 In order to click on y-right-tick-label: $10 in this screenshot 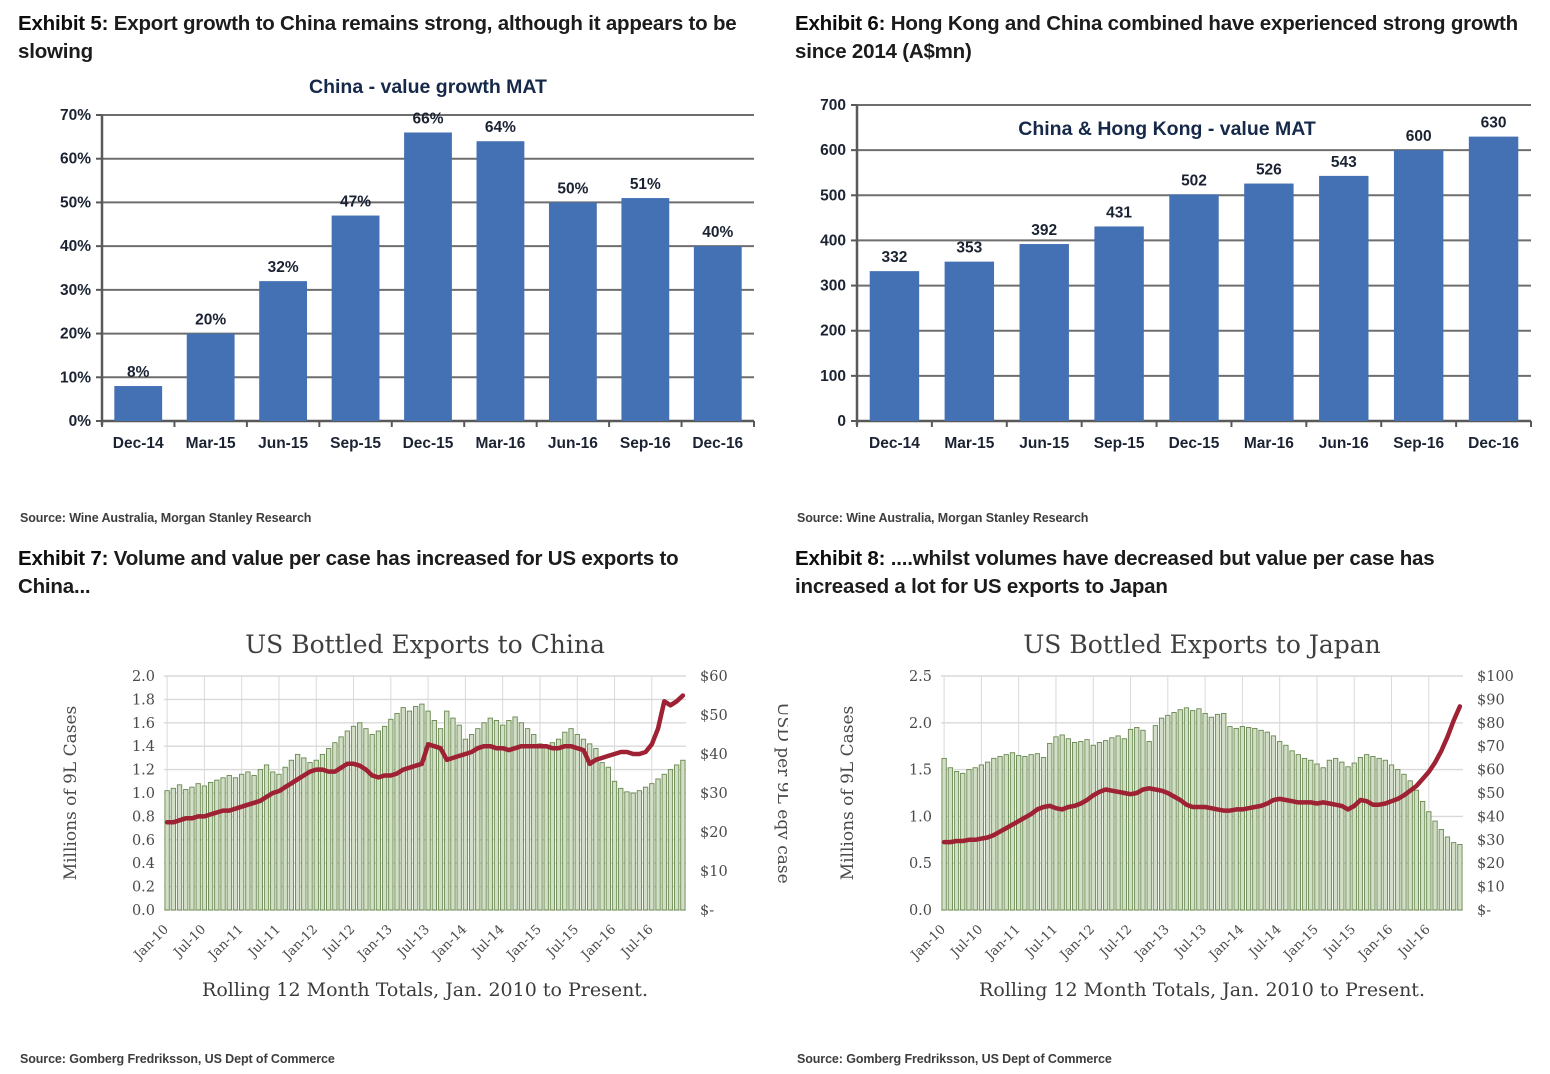, I will do `click(714, 872)`.